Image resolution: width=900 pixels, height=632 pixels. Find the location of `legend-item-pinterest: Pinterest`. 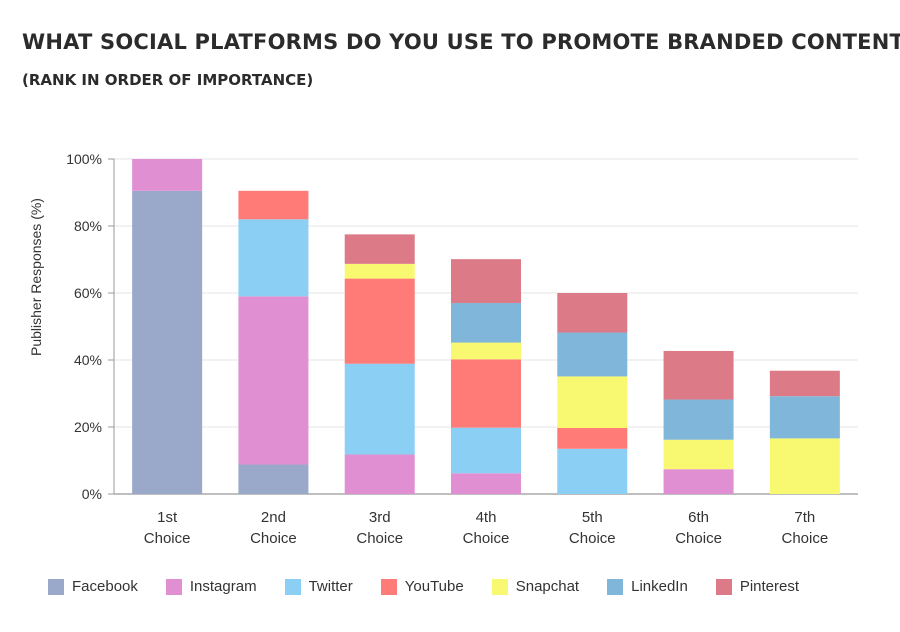

legend-item-pinterest: Pinterest is located at coordinates (757, 586).